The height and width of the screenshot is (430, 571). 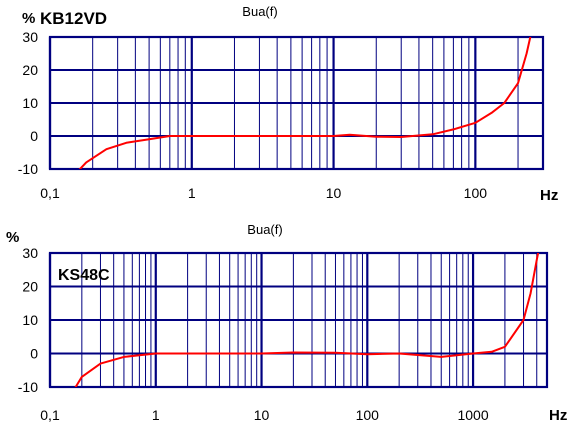 What do you see at coordinates (30, 103) in the screenshot?
I see `chart1-y-tick-label: 10` at bounding box center [30, 103].